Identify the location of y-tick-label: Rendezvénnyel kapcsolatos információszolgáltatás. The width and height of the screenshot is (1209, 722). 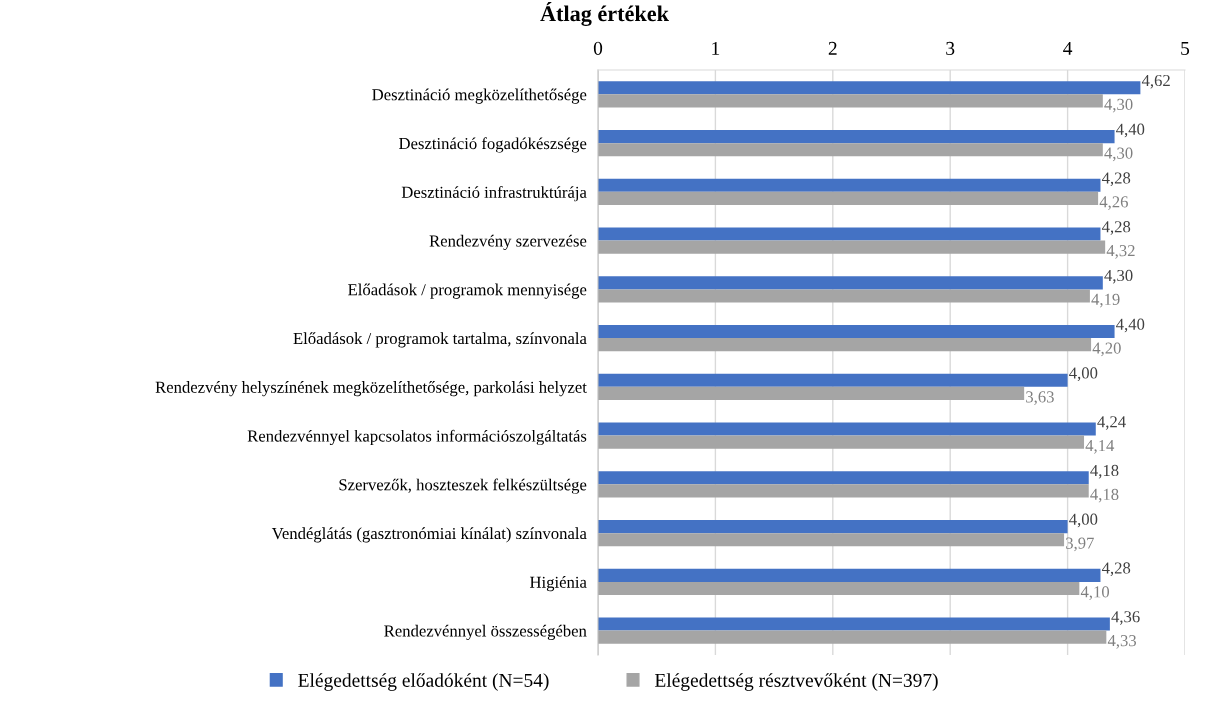
(417, 437).